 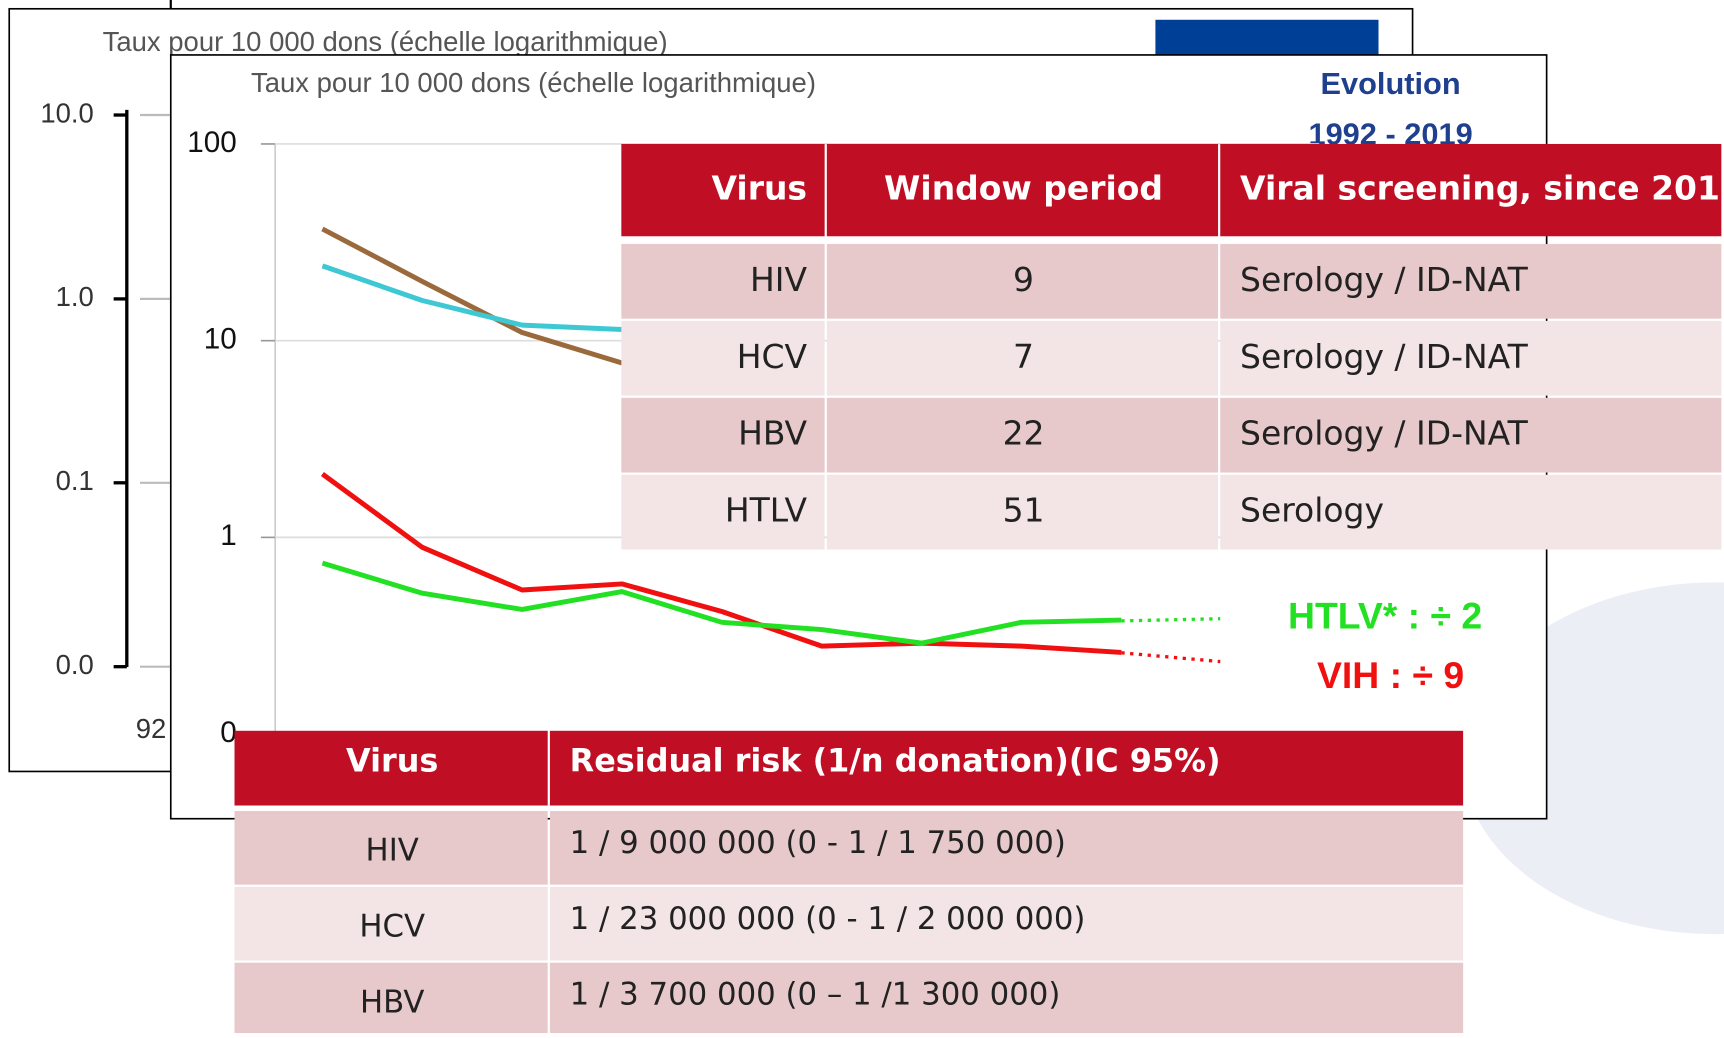 What do you see at coordinates (1391, 83) in the screenshot?
I see `chart-subtitle: Evolution` at bounding box center [1391, 83].